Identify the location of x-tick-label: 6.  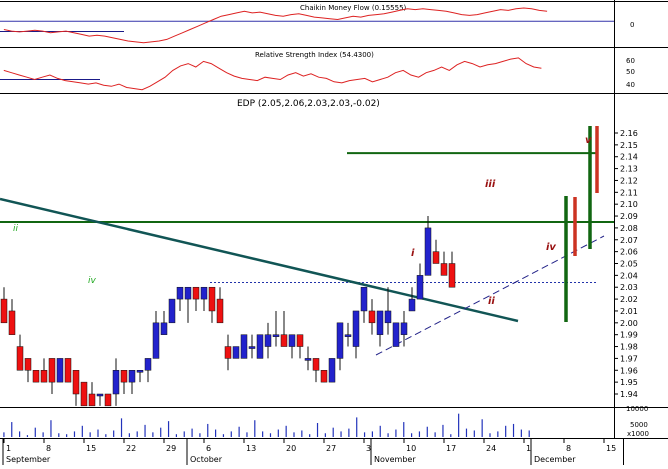
(208, 448).